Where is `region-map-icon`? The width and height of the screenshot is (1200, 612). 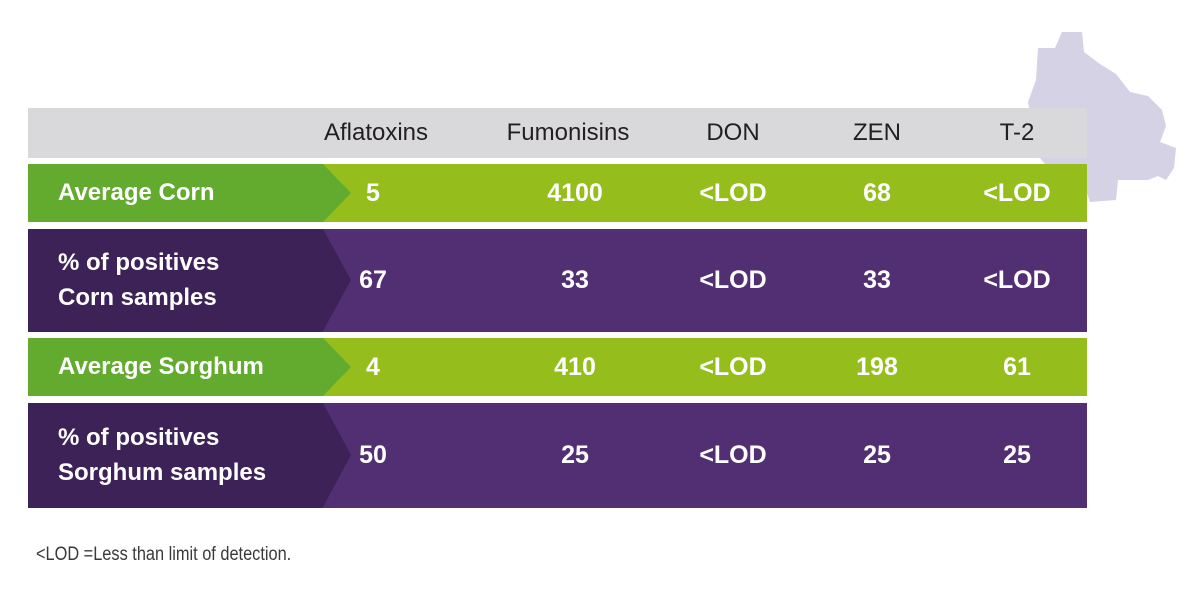
region-map-icon is located at coordinates (1102, 117).